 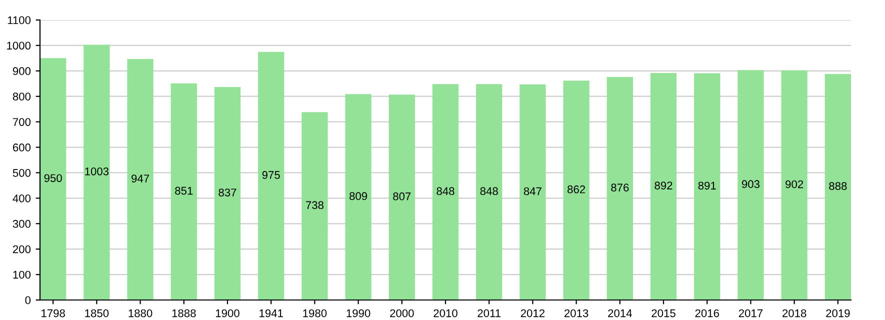 I want to click on x-tick-label: 2012, so click(x=532, y=313).